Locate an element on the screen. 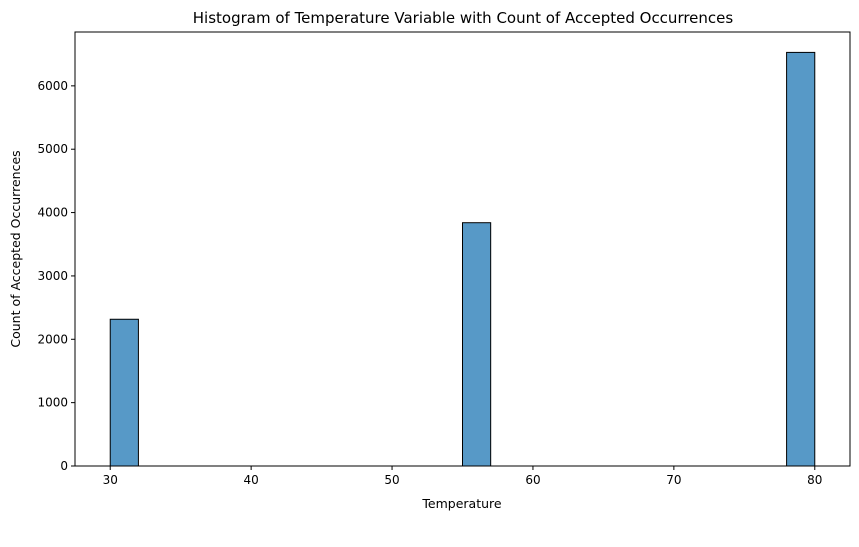  y-tick-label: 3000 is located at coordinates (52, 276).